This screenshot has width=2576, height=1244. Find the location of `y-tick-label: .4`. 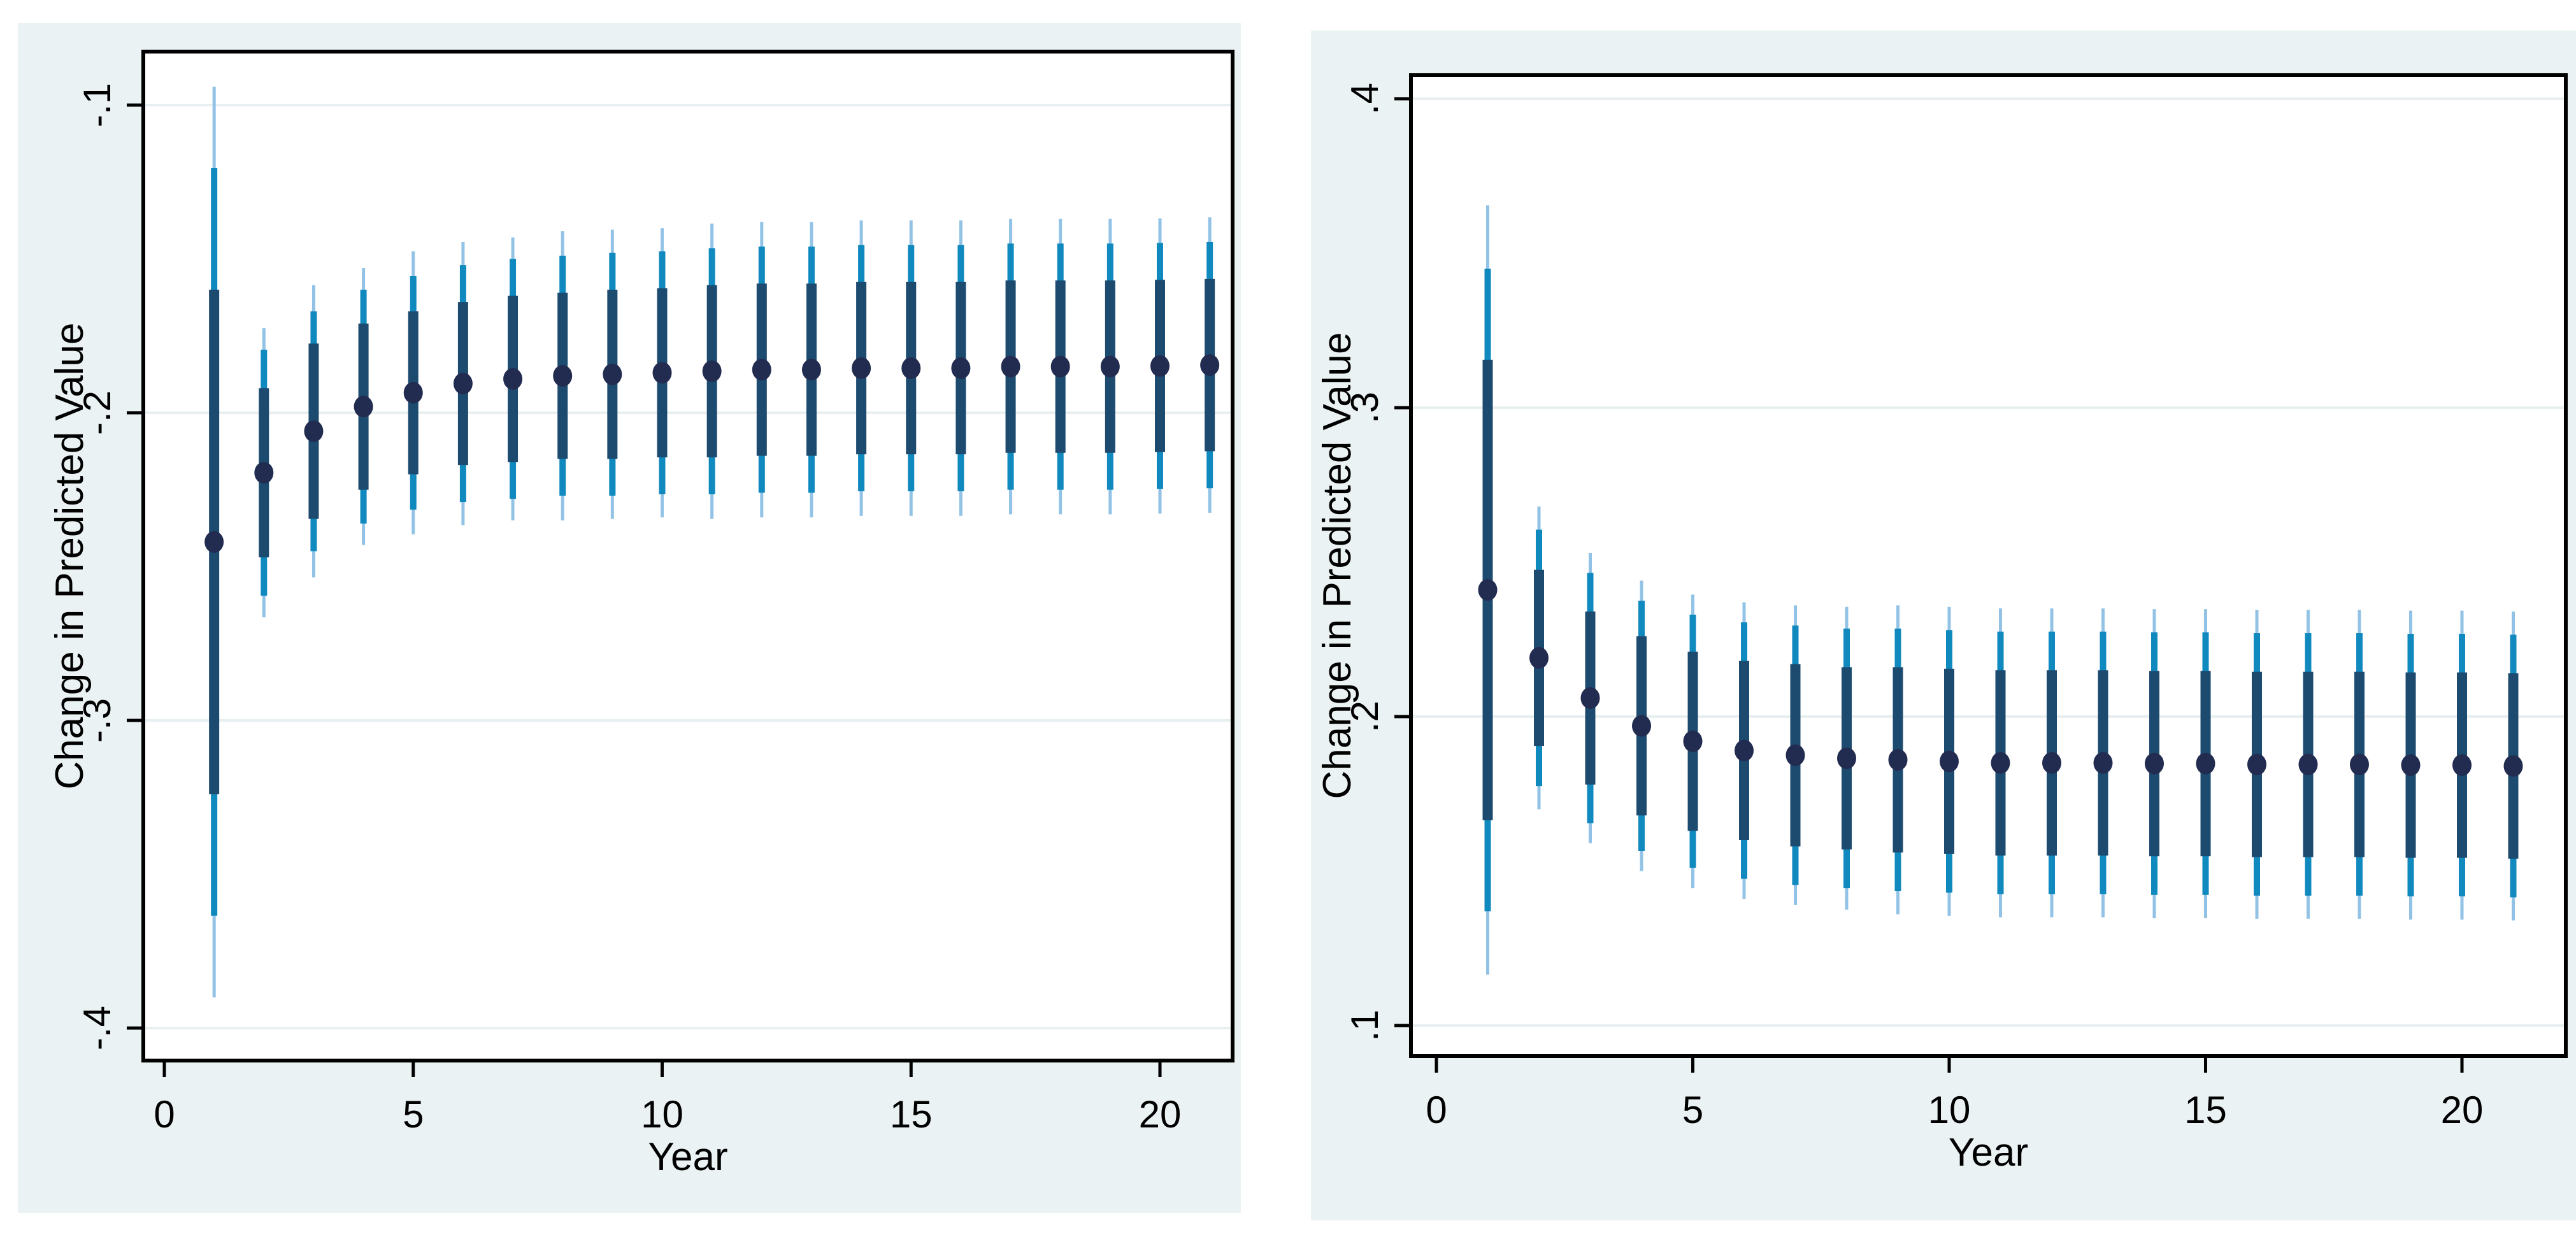

y-tick-label: .4 is located at coordinates (1364, 99).